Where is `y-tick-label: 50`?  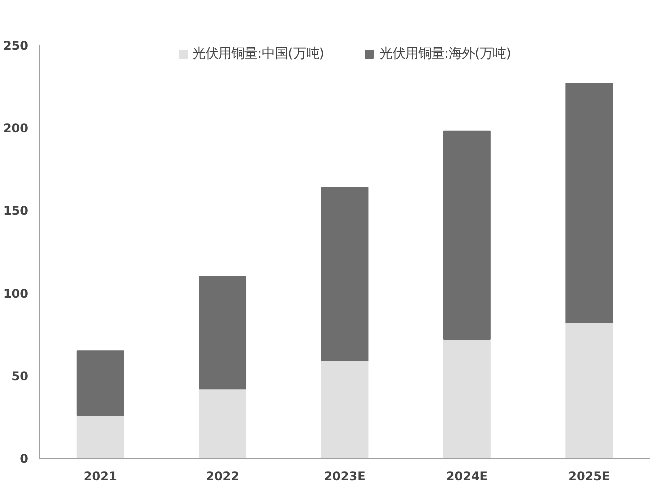 y-tick-label: 50 is located at coordinates (20, 376).